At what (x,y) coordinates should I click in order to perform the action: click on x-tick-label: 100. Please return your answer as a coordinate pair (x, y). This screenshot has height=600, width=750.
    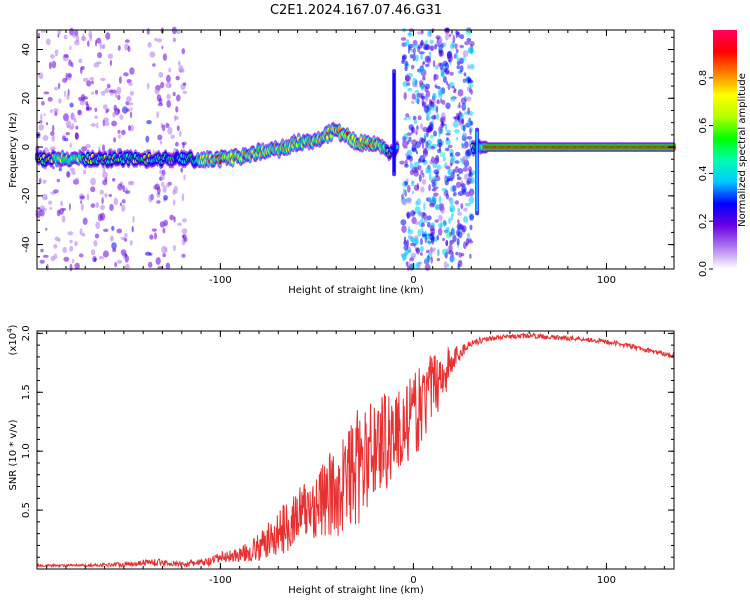
    Looking at the image, I should click on (606, 280).